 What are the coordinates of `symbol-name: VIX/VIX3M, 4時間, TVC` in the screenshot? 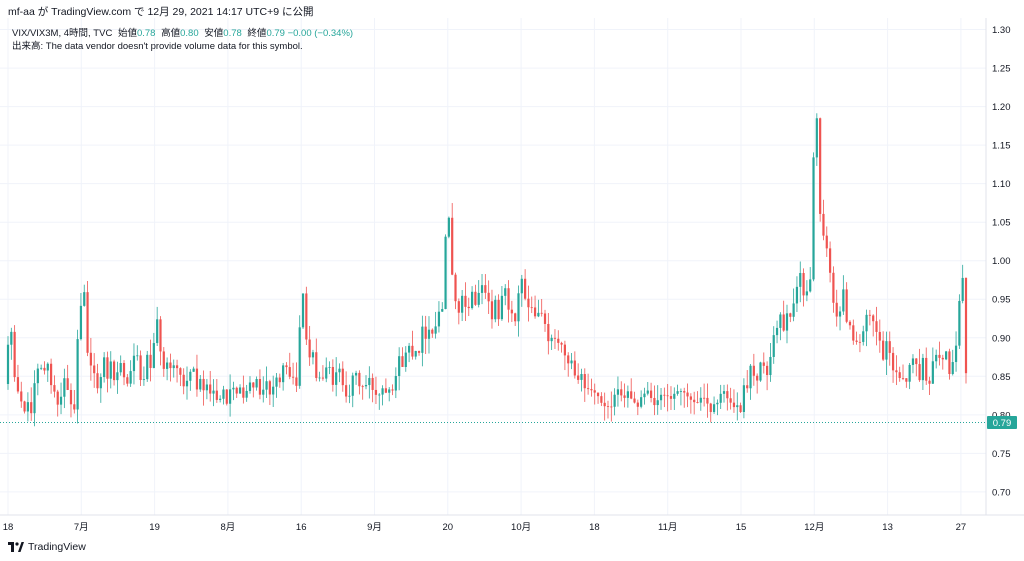 It's located at (62, 33).